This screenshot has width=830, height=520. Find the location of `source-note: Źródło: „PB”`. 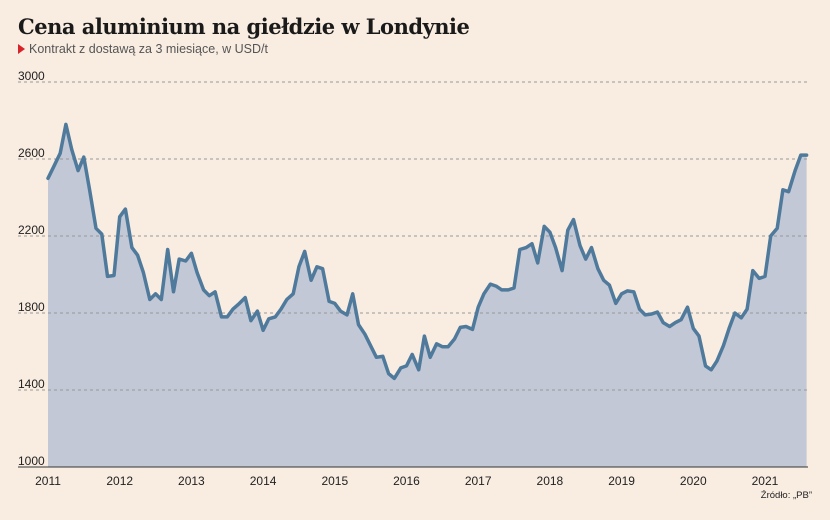

source-note: Źródło: „PB” is located at coordinates (786, 495).